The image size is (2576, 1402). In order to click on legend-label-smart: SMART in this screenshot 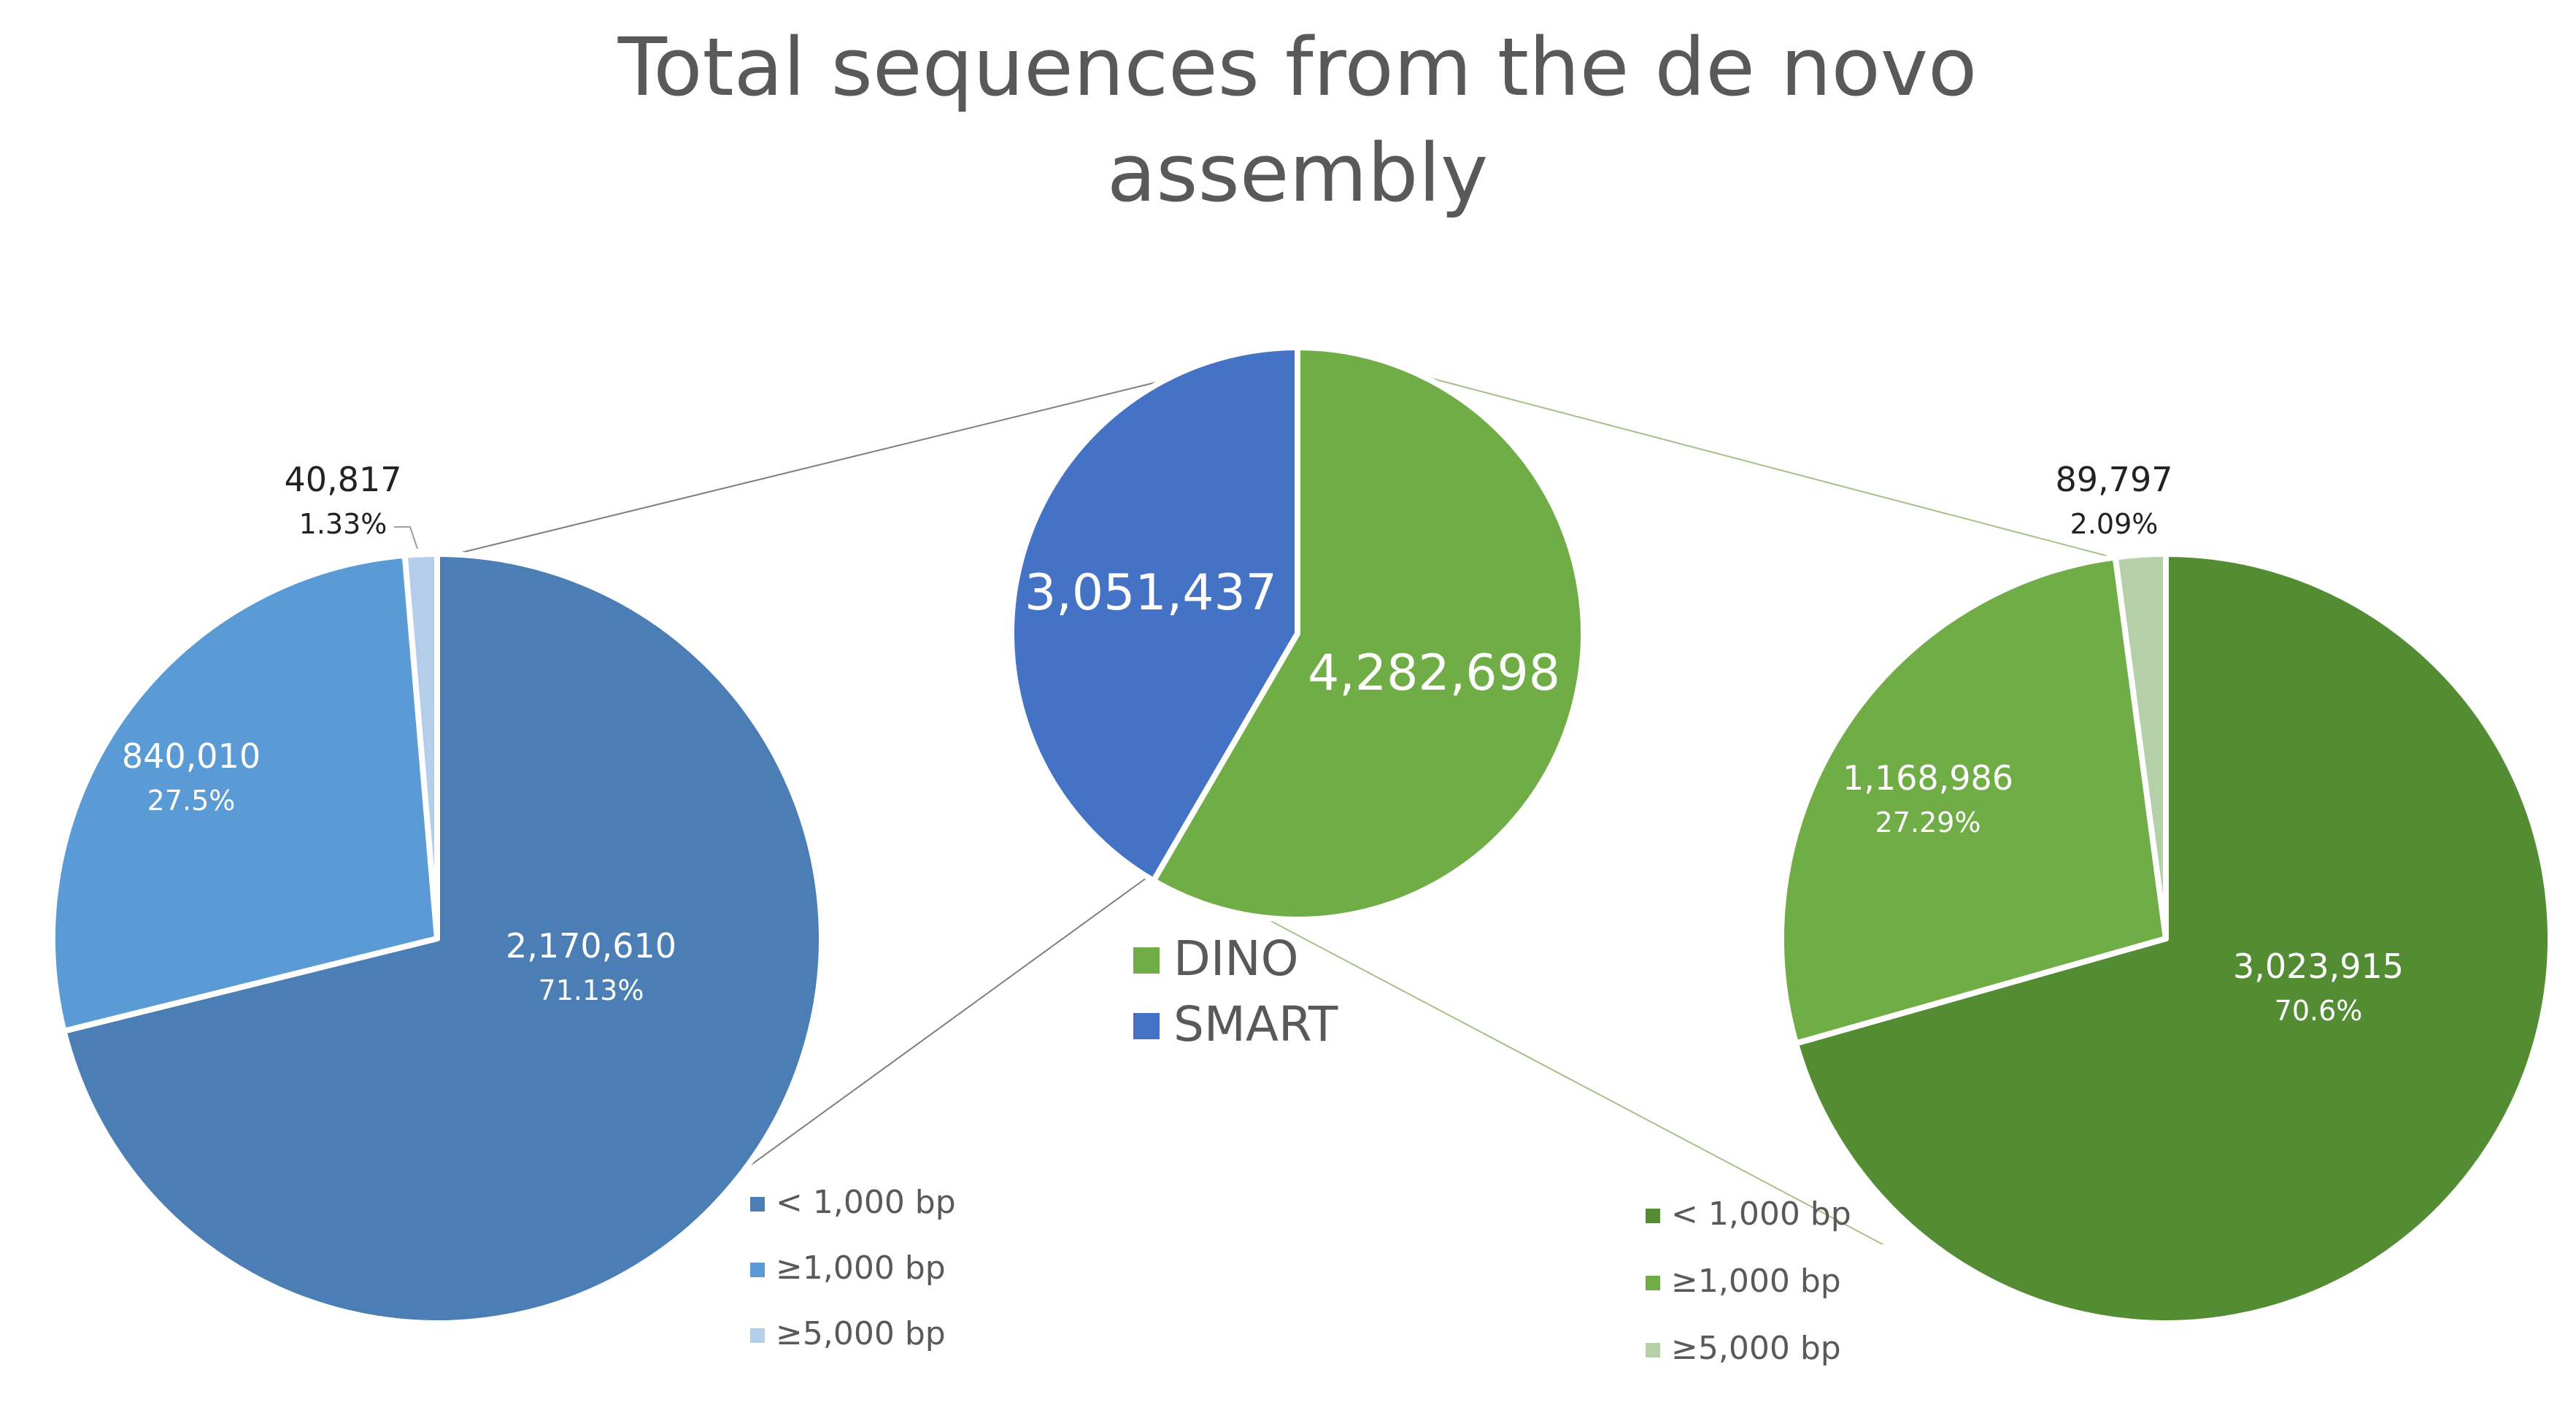, I will do `click(1255, 1024)`.